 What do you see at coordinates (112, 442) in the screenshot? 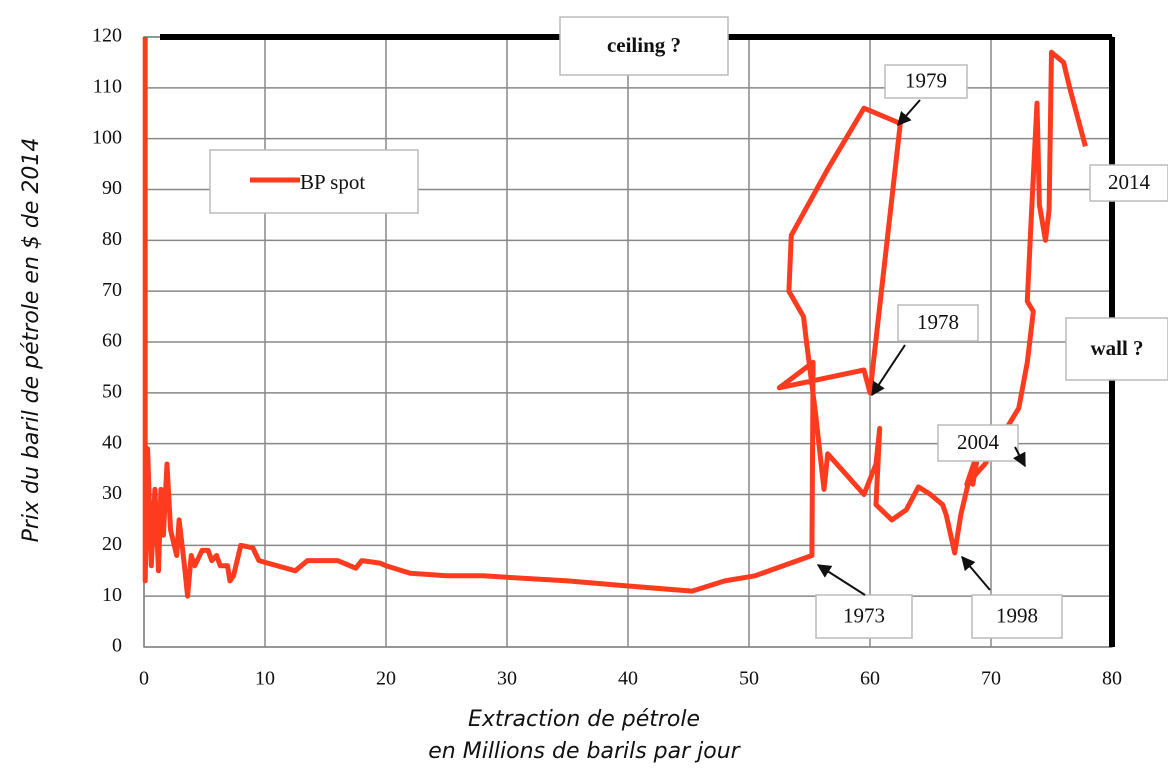
I see `y-tick-label: 40` at bounding box center [112, 442].